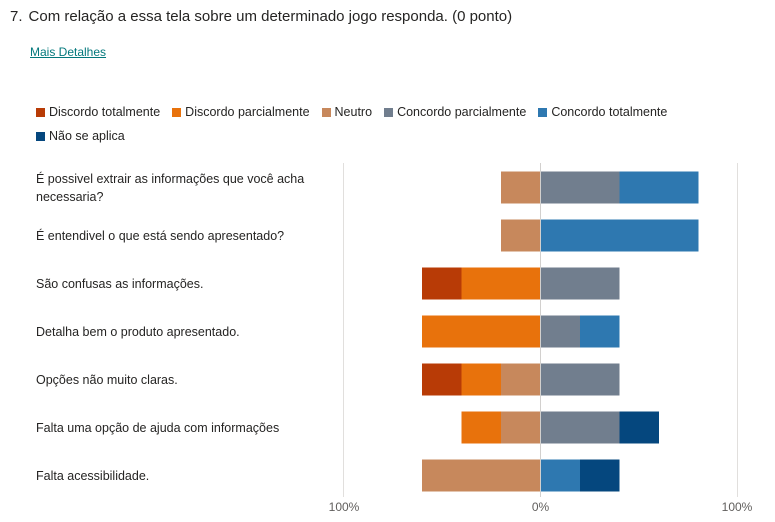 The width and height of the screenshot is (775, 522). I want to click on question-number: 7., so click(16, 16).